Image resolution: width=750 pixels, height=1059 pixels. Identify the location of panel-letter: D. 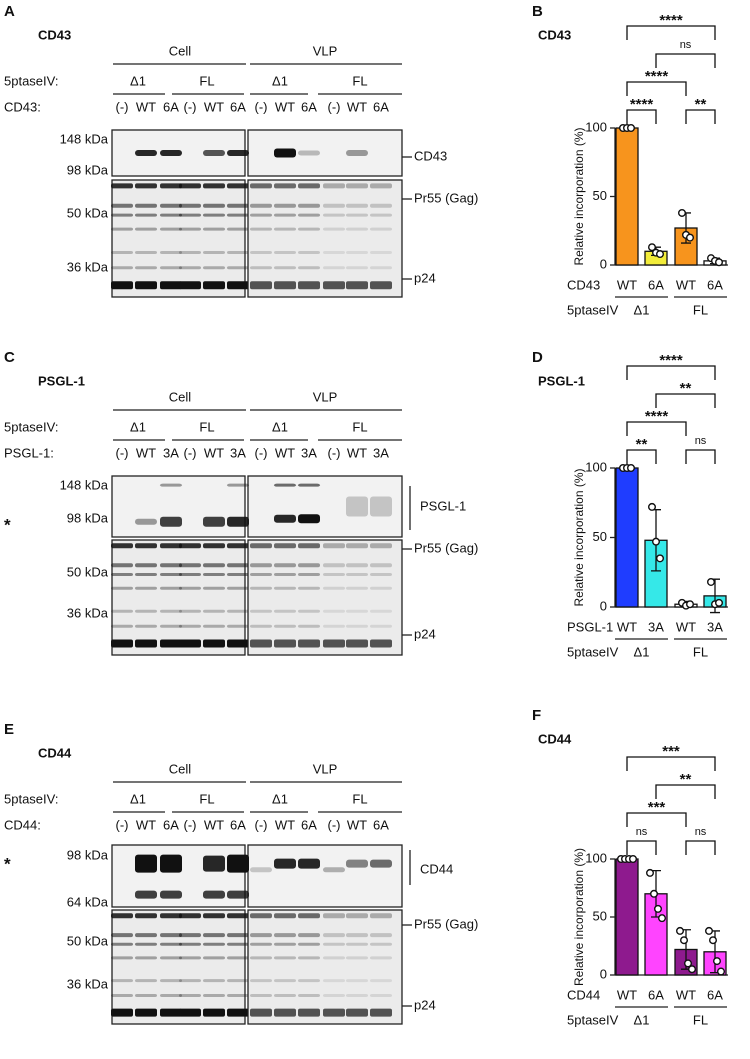
(537, 357).